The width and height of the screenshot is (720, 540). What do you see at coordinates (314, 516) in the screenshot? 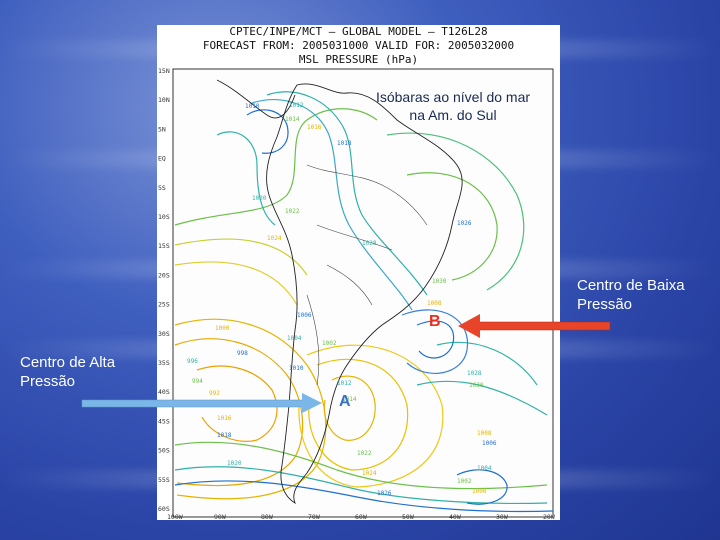
I see `longitude-tick-label: 70W` at bounding box center [314, 516].